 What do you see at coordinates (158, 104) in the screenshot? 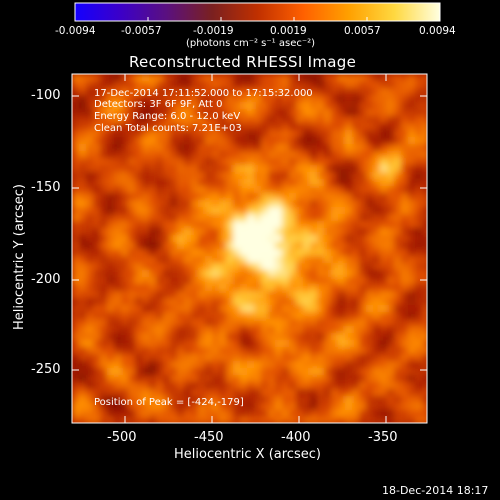
I see `annotation-detectors: Detectors: 3F 6F 9F, Att 0` at bounding box center [158, 104].